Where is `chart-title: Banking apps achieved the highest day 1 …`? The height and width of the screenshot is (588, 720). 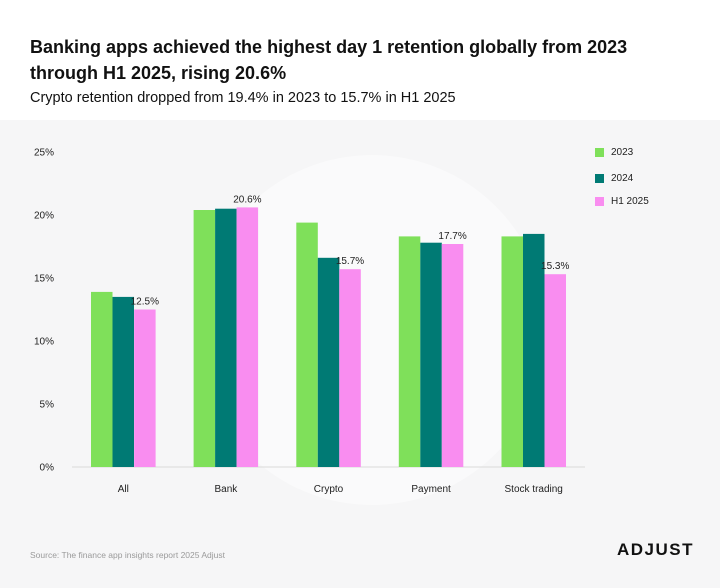
chart-title: Banking apps achieved the highest day 1 … is located at coordinates (329, 60).